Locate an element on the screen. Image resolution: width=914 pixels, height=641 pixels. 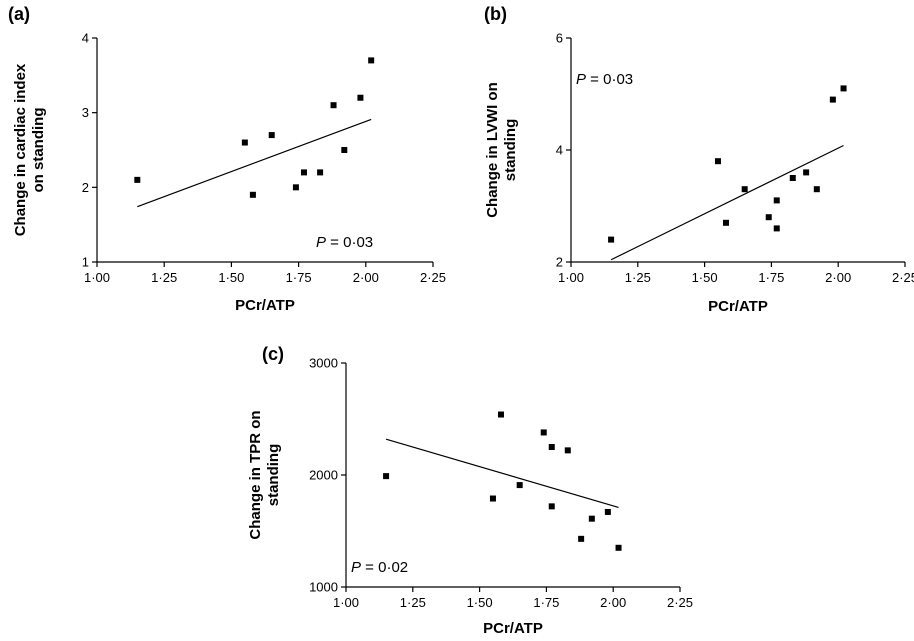
panel-label: (b) is located at coordinates (495, 14).